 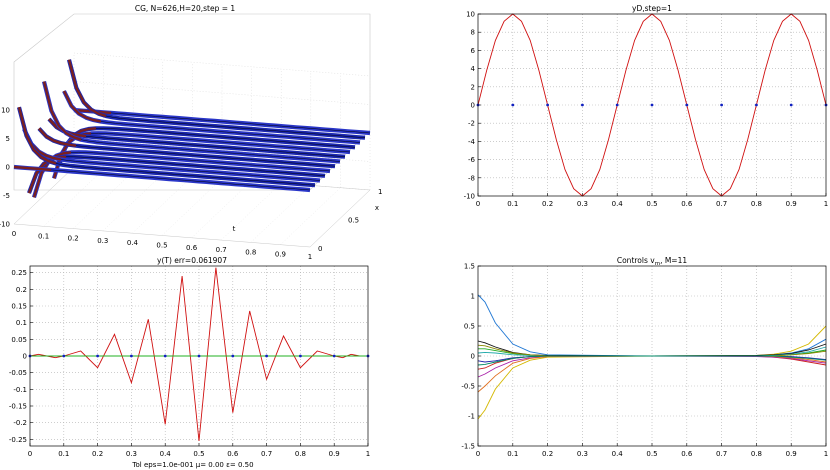 What do you see at coordinates (473, 106) in the screenshot?
I see `yd-y-tick-label: 0` at bounding box center [473, 106].